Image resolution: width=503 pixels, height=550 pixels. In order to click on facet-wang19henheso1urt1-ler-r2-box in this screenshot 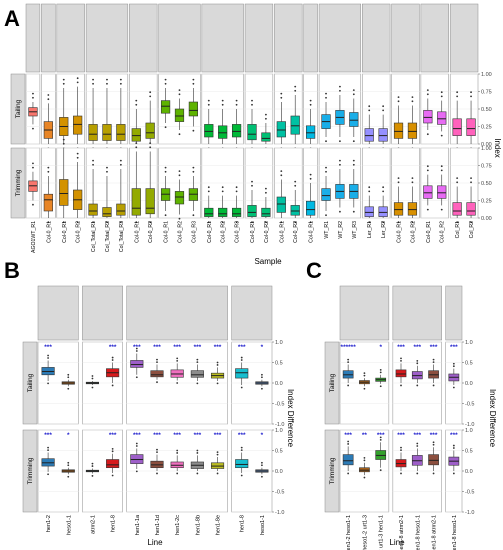, I will do `click(383, 211)`.